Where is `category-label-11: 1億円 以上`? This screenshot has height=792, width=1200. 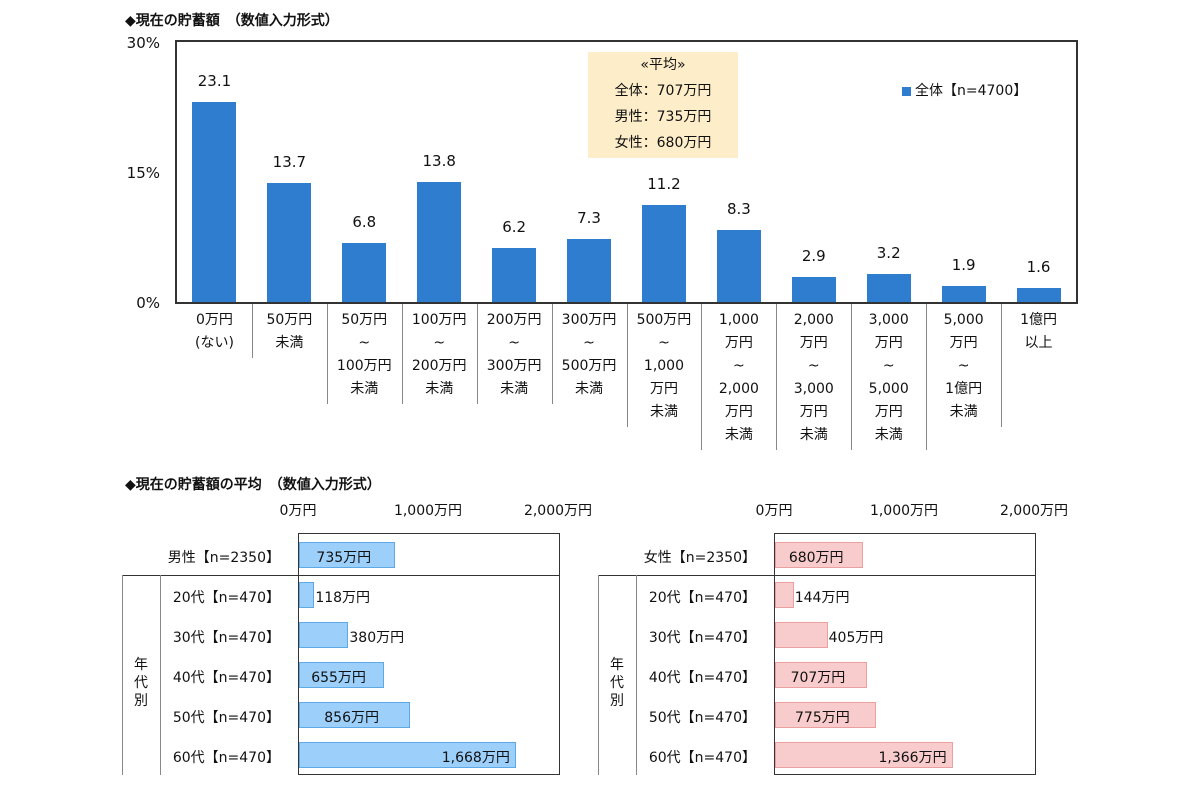 category-label-11: 1億円 以上 is located at coordinates (1039, 332).